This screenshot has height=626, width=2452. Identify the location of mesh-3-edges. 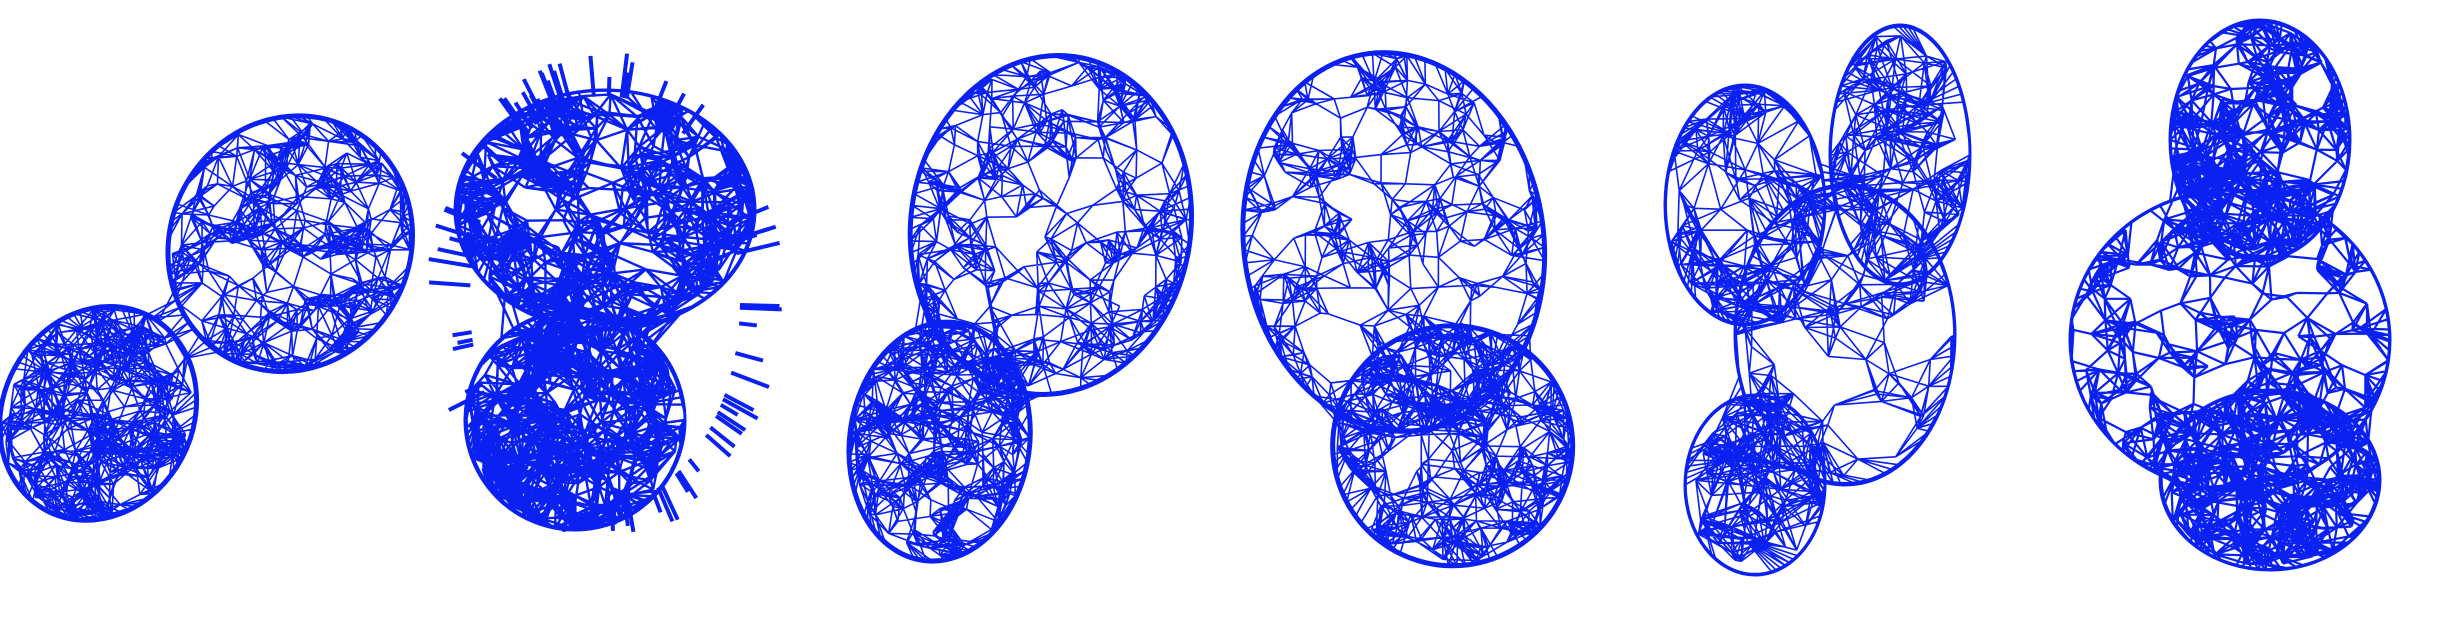
(1020, 308).